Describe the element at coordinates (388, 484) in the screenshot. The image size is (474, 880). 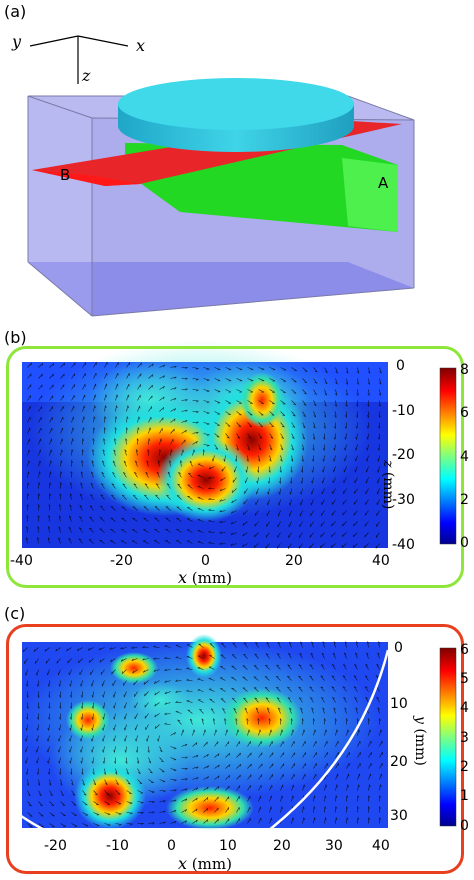
I see `panel-b-ylabel: z (mm)` at that location.